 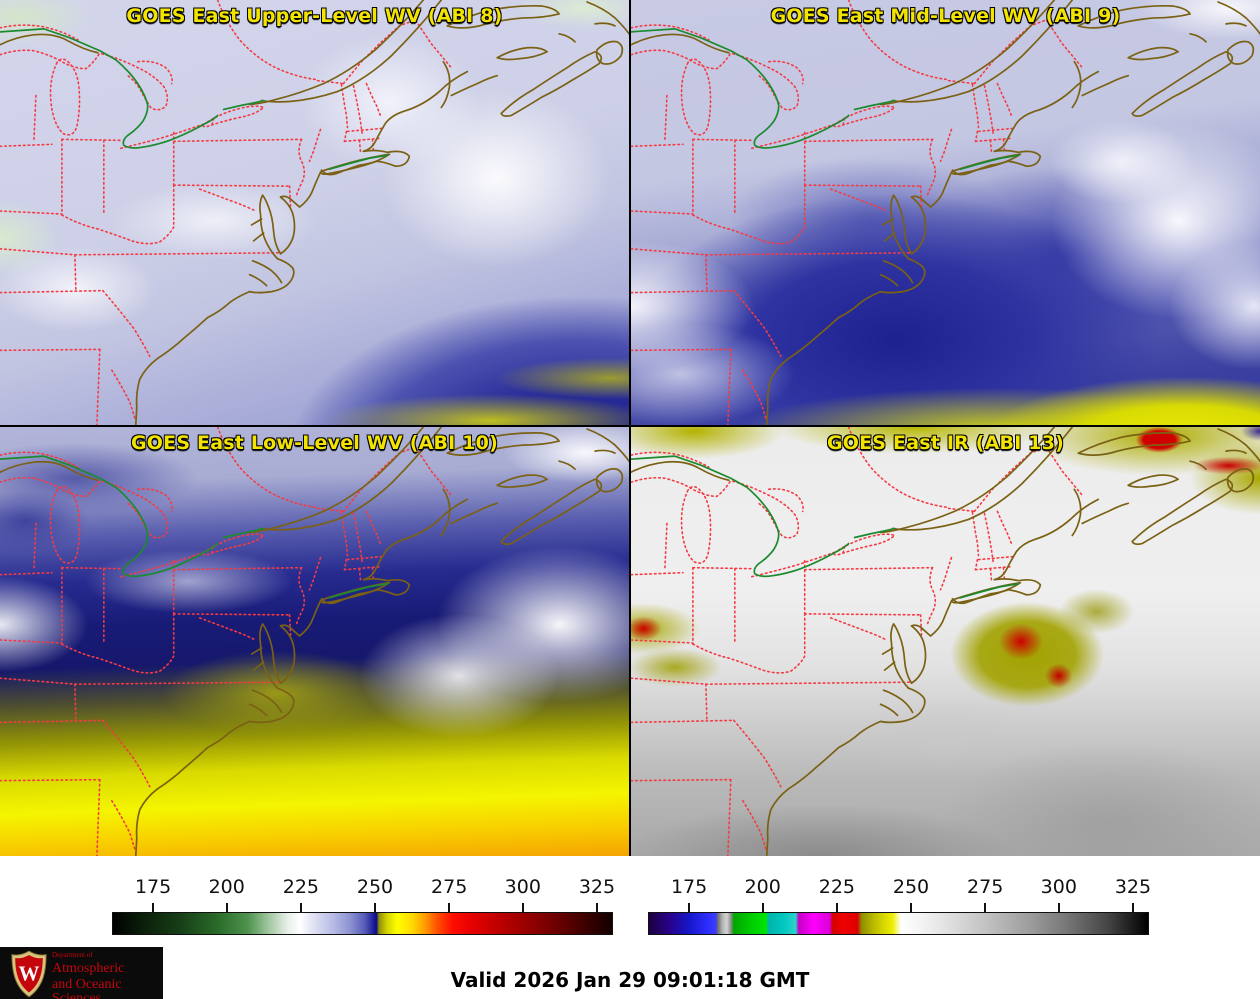 What do you see at coordinates (630, 980) in the screenshot?
I see `valid-time-label: Valid 2026 Jan 29 09:01:18 GMT` at bounding box center [630, 980].